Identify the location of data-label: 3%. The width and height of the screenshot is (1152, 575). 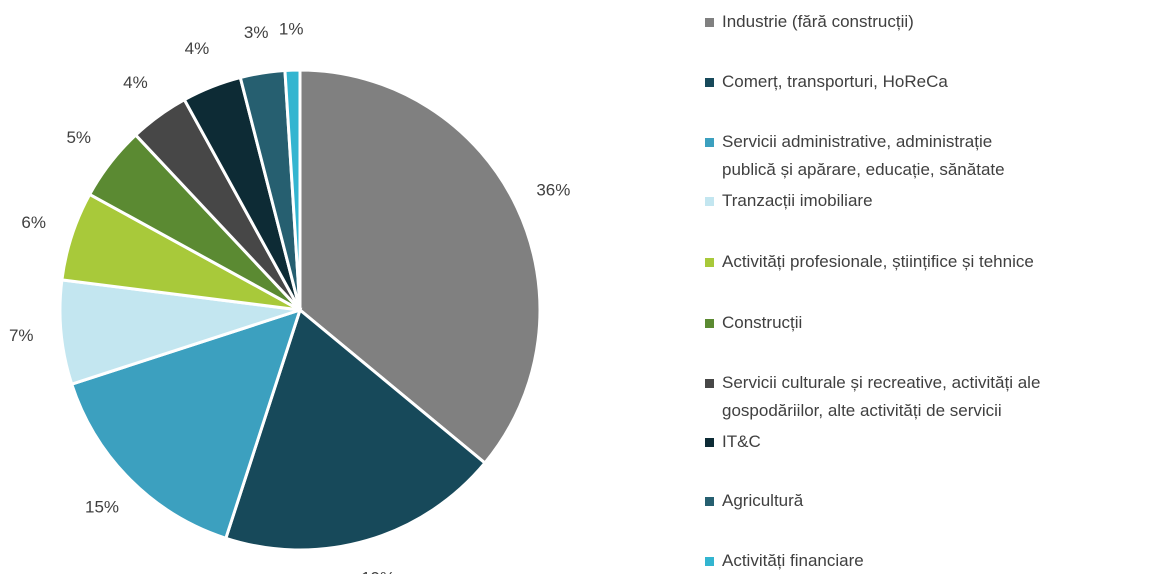
(256, 32).